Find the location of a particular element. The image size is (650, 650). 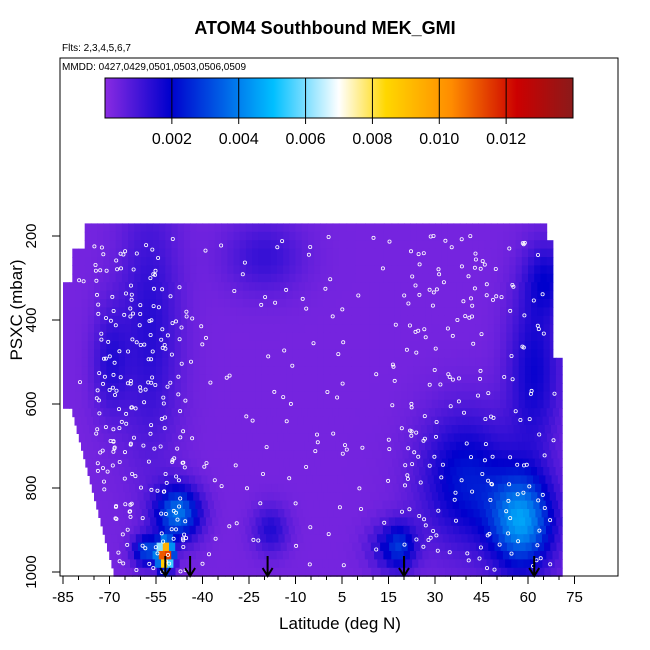

x-tick-label: 5 is located at coordinates (342, 597).